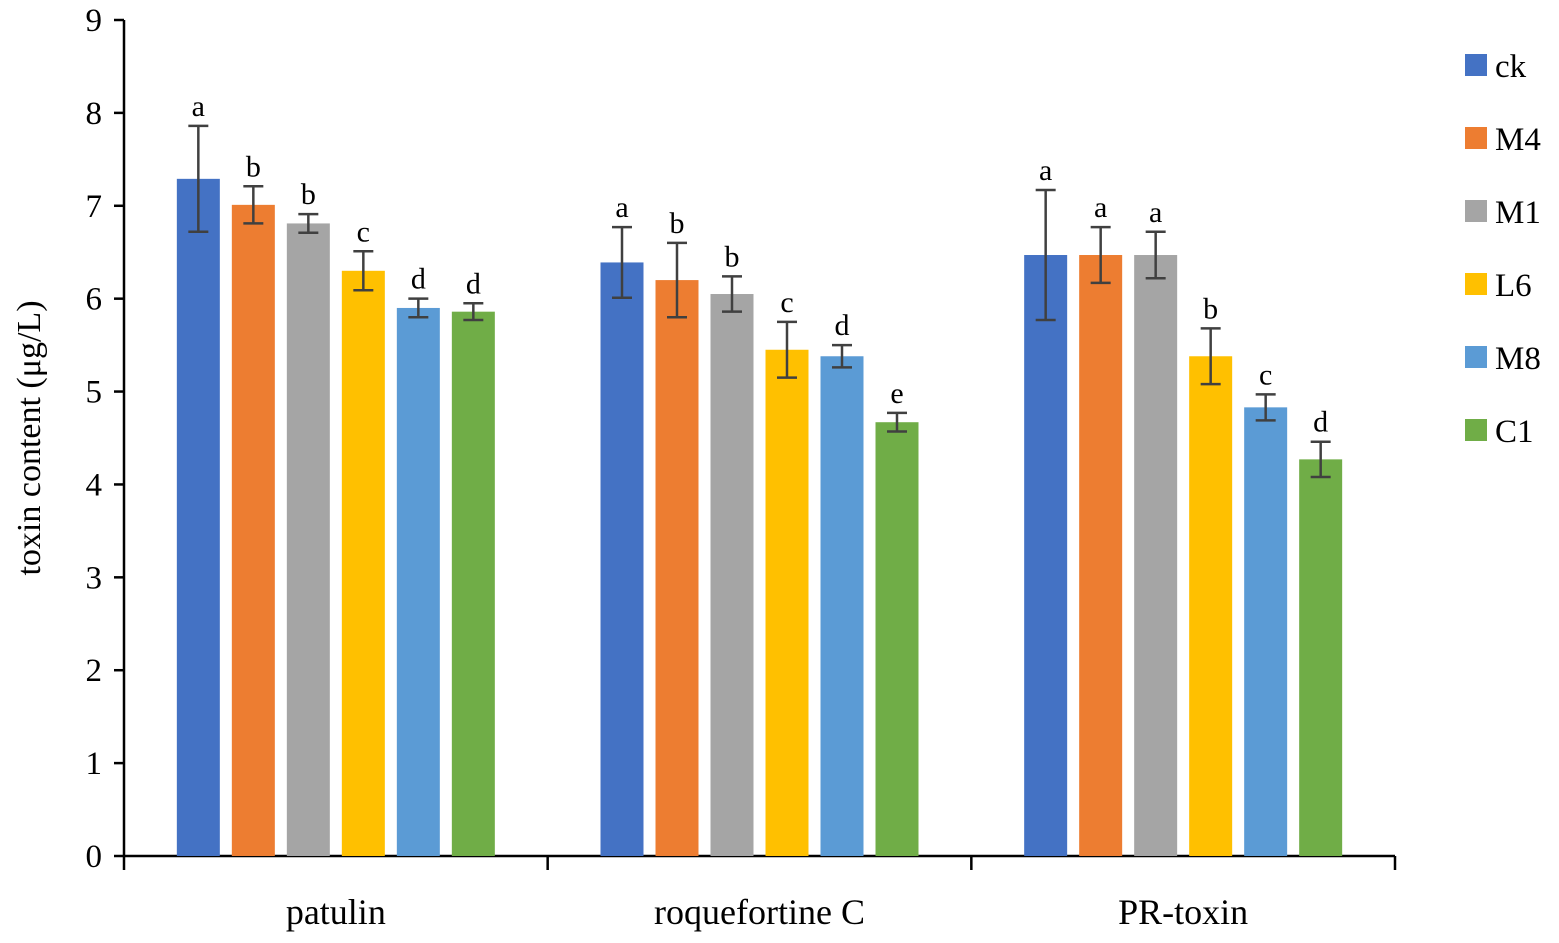  I want to click on legend-label: M1, so click(1518, 213).